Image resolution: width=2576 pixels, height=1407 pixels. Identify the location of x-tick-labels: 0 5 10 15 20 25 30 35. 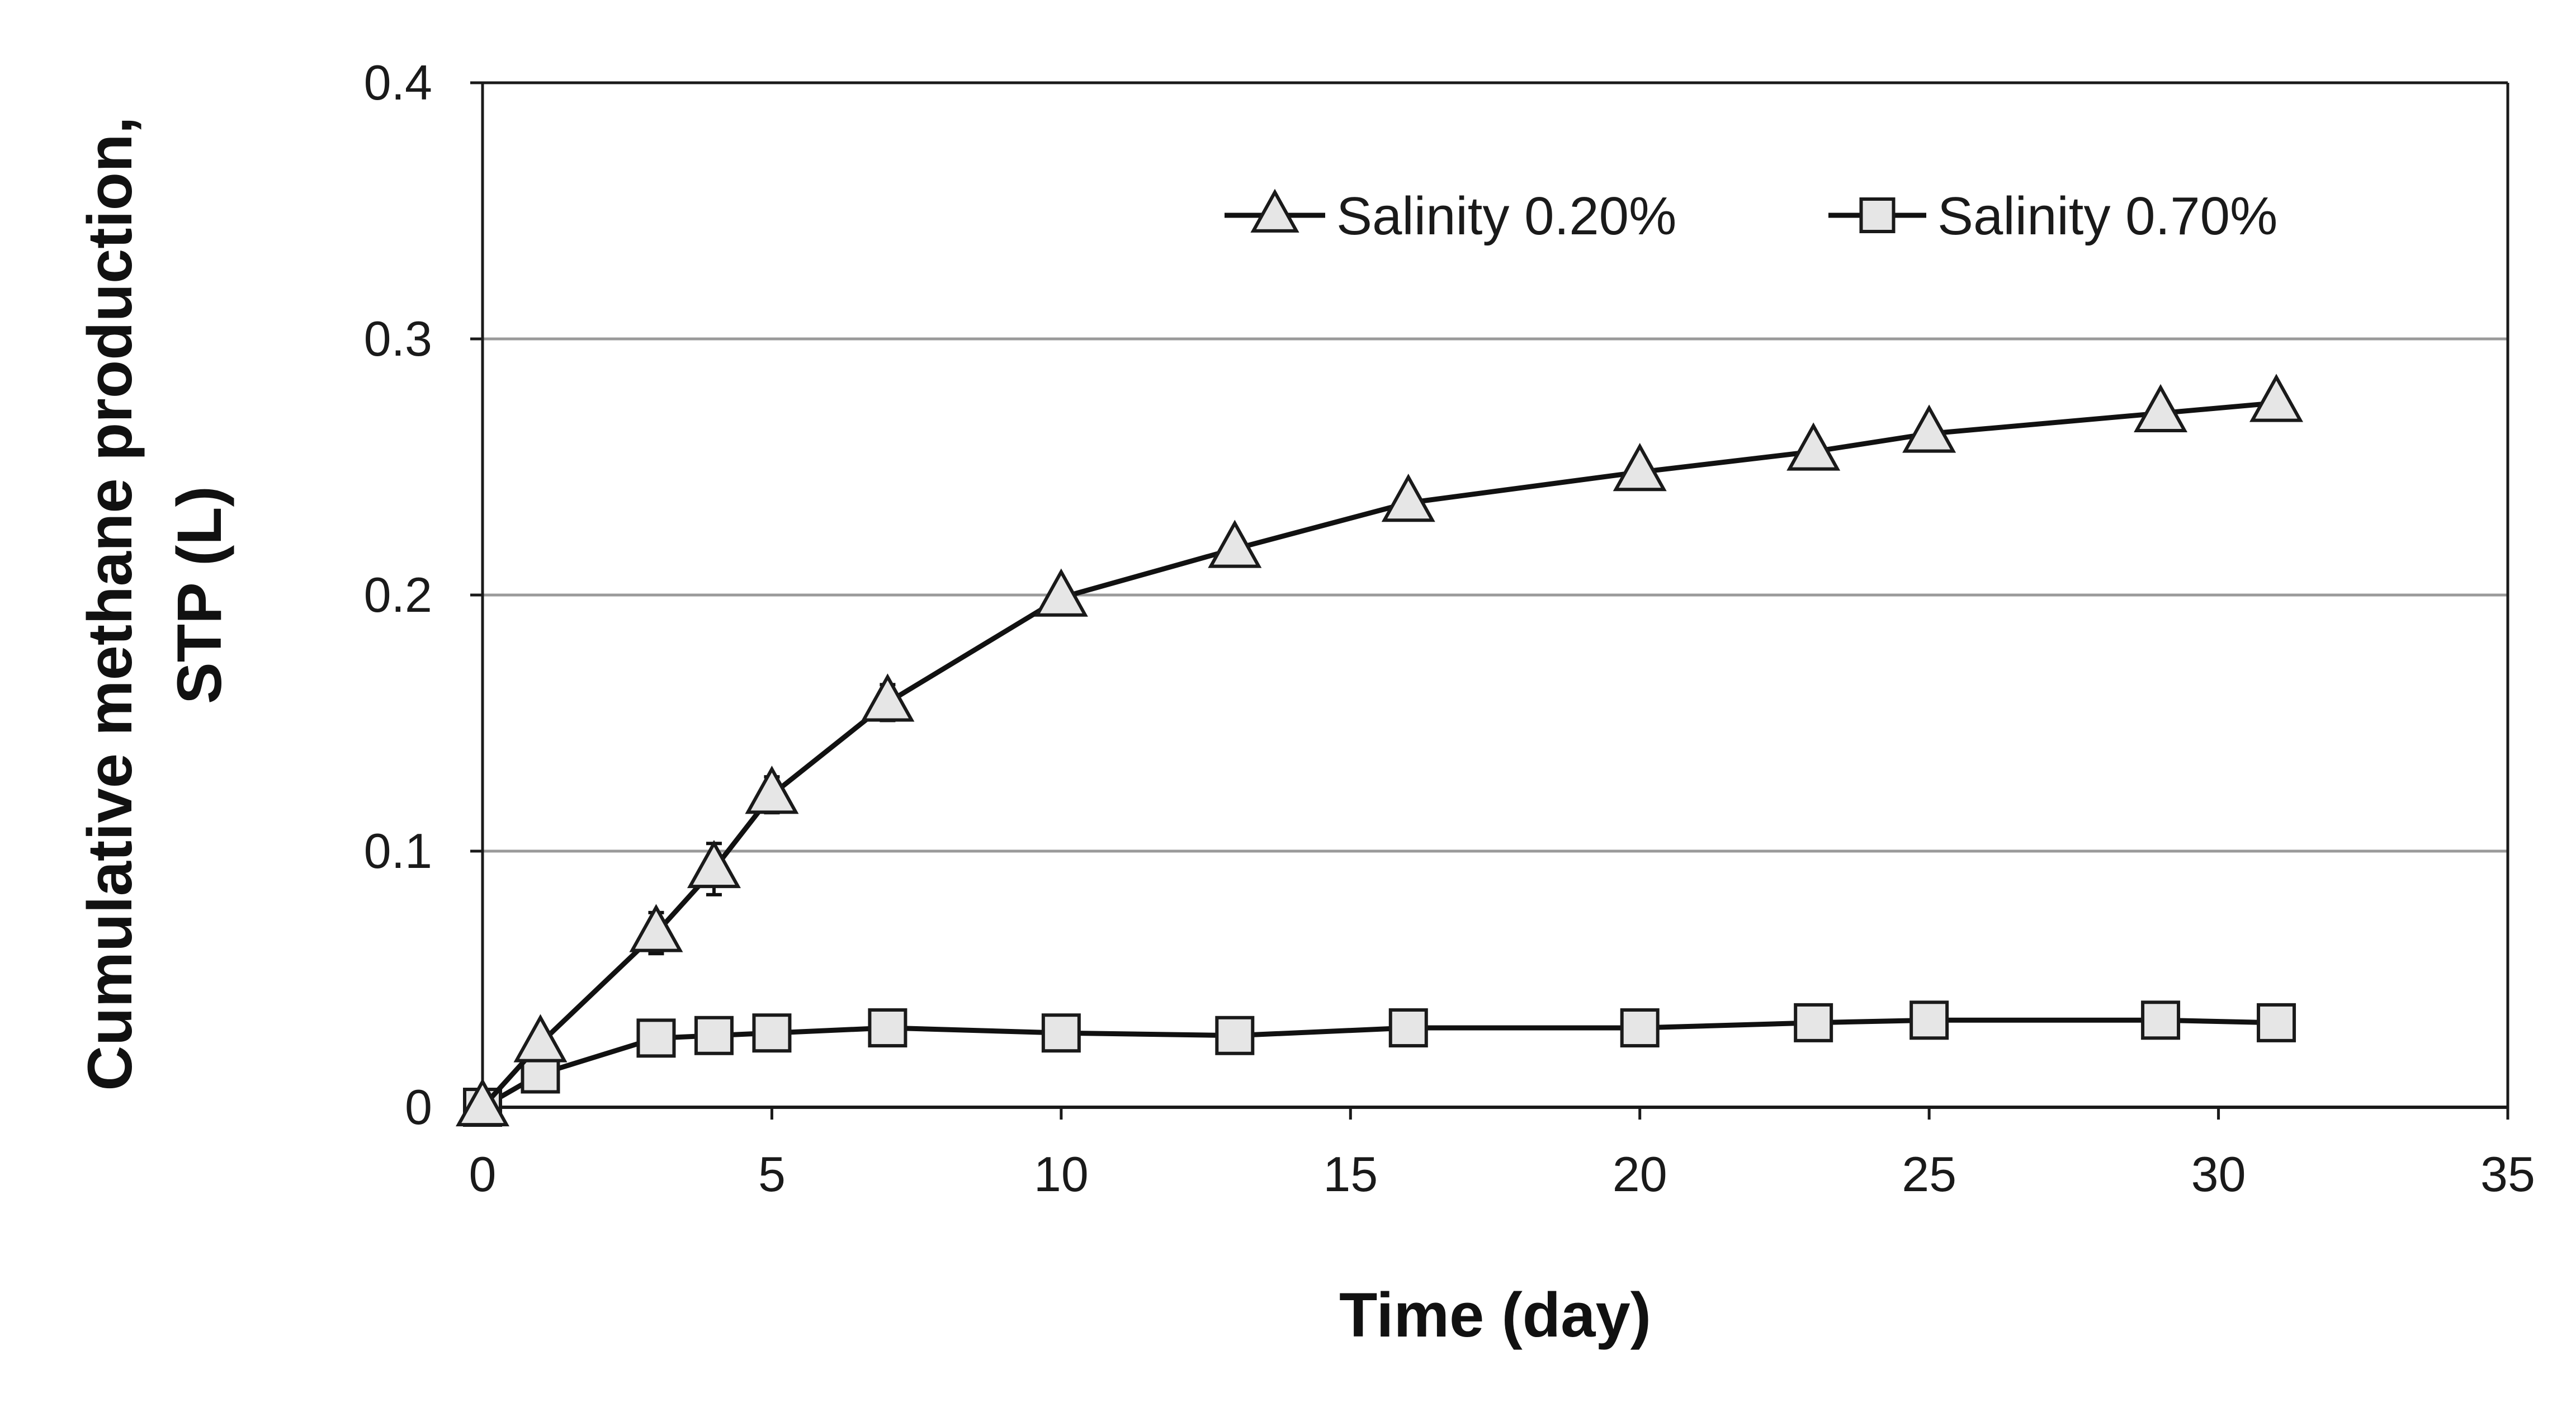
(1502, 1174).